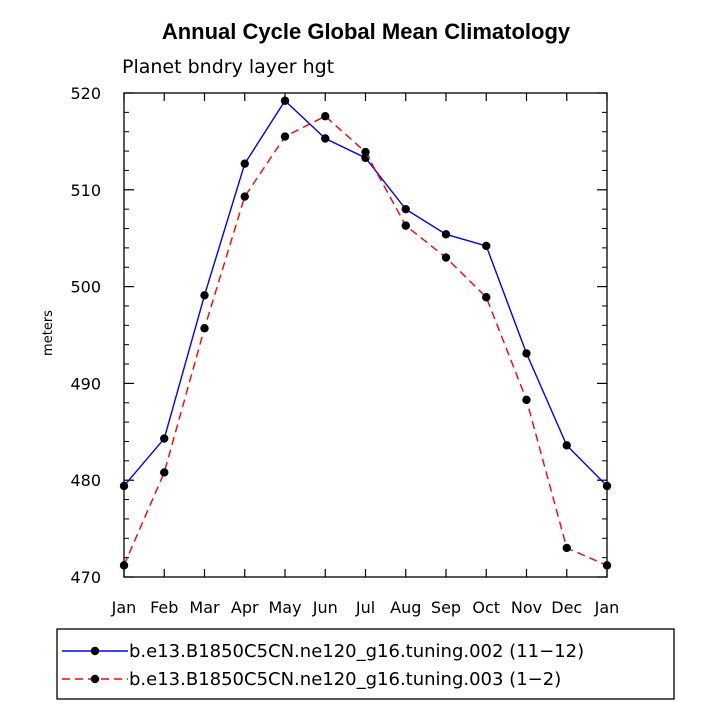 This screenshot has height=715, width=715. What do you see at coordinates (566, 607) in the screenshot?
I see `x-tick-label: Dec` at bounding box center [566, 607].